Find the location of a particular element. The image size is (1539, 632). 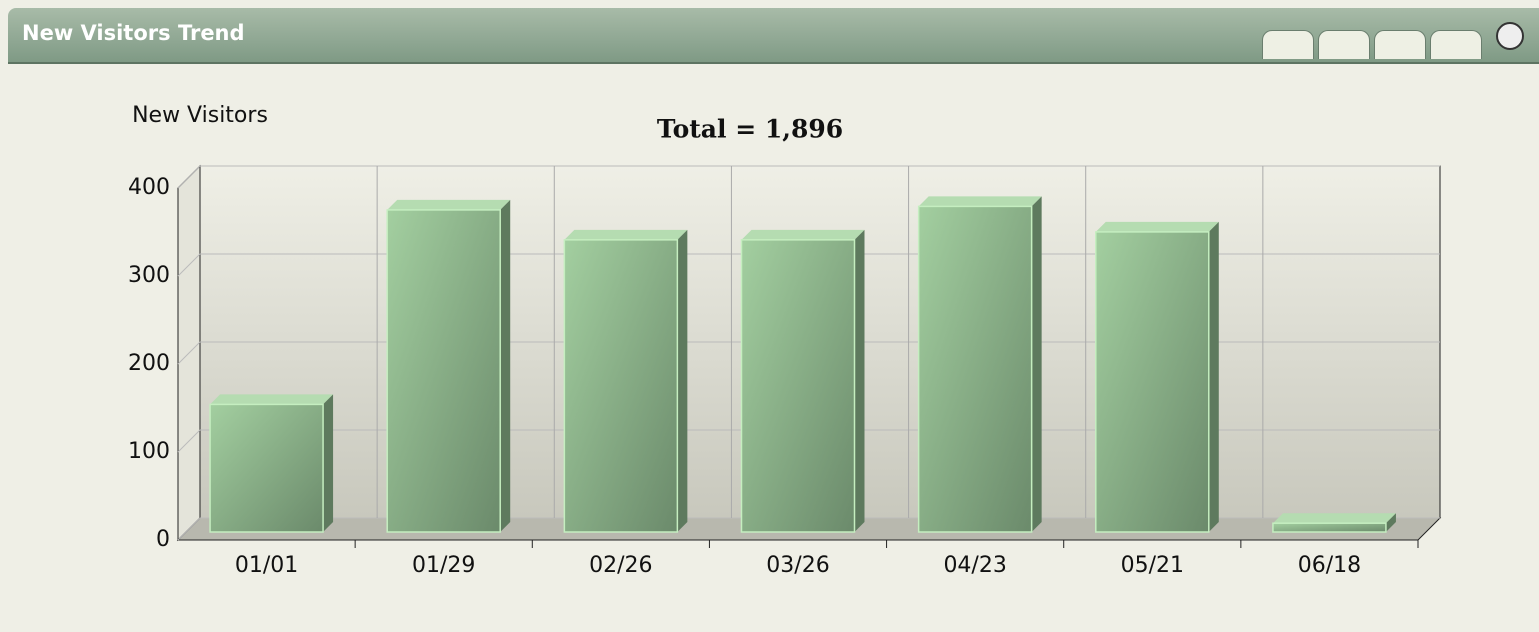

y-tick-label: 0 is located at coordinates (163, 539).